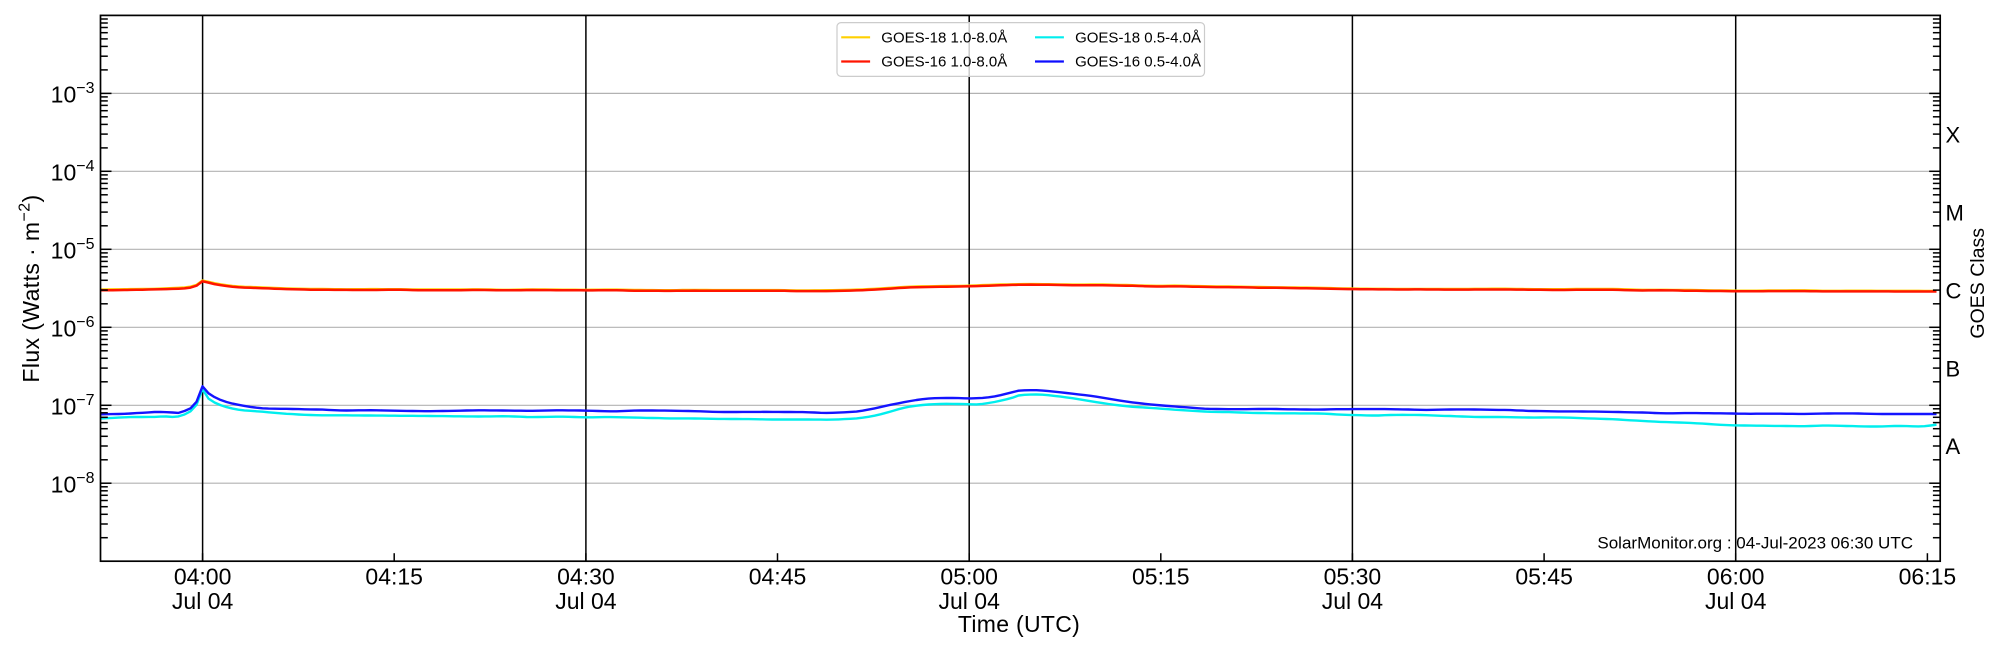  Describe the element at coordinates (73, 484) in the screenshot. I see `svg-text: 10⁻⁸` at that location.